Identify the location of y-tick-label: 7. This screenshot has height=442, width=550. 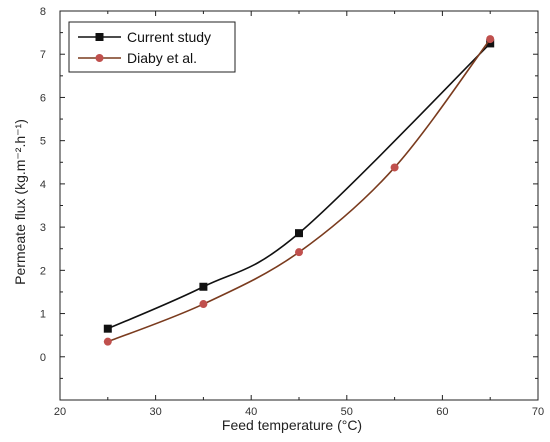
(43, 55).